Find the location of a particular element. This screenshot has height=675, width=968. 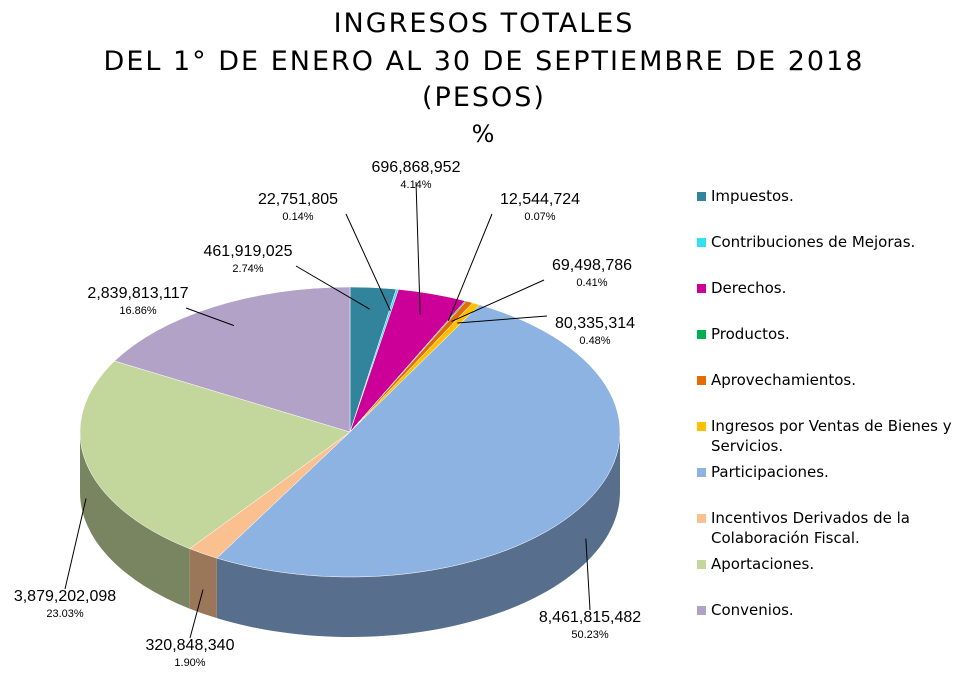

legend-item: Impuestos. is located at coordinates (832, 209).